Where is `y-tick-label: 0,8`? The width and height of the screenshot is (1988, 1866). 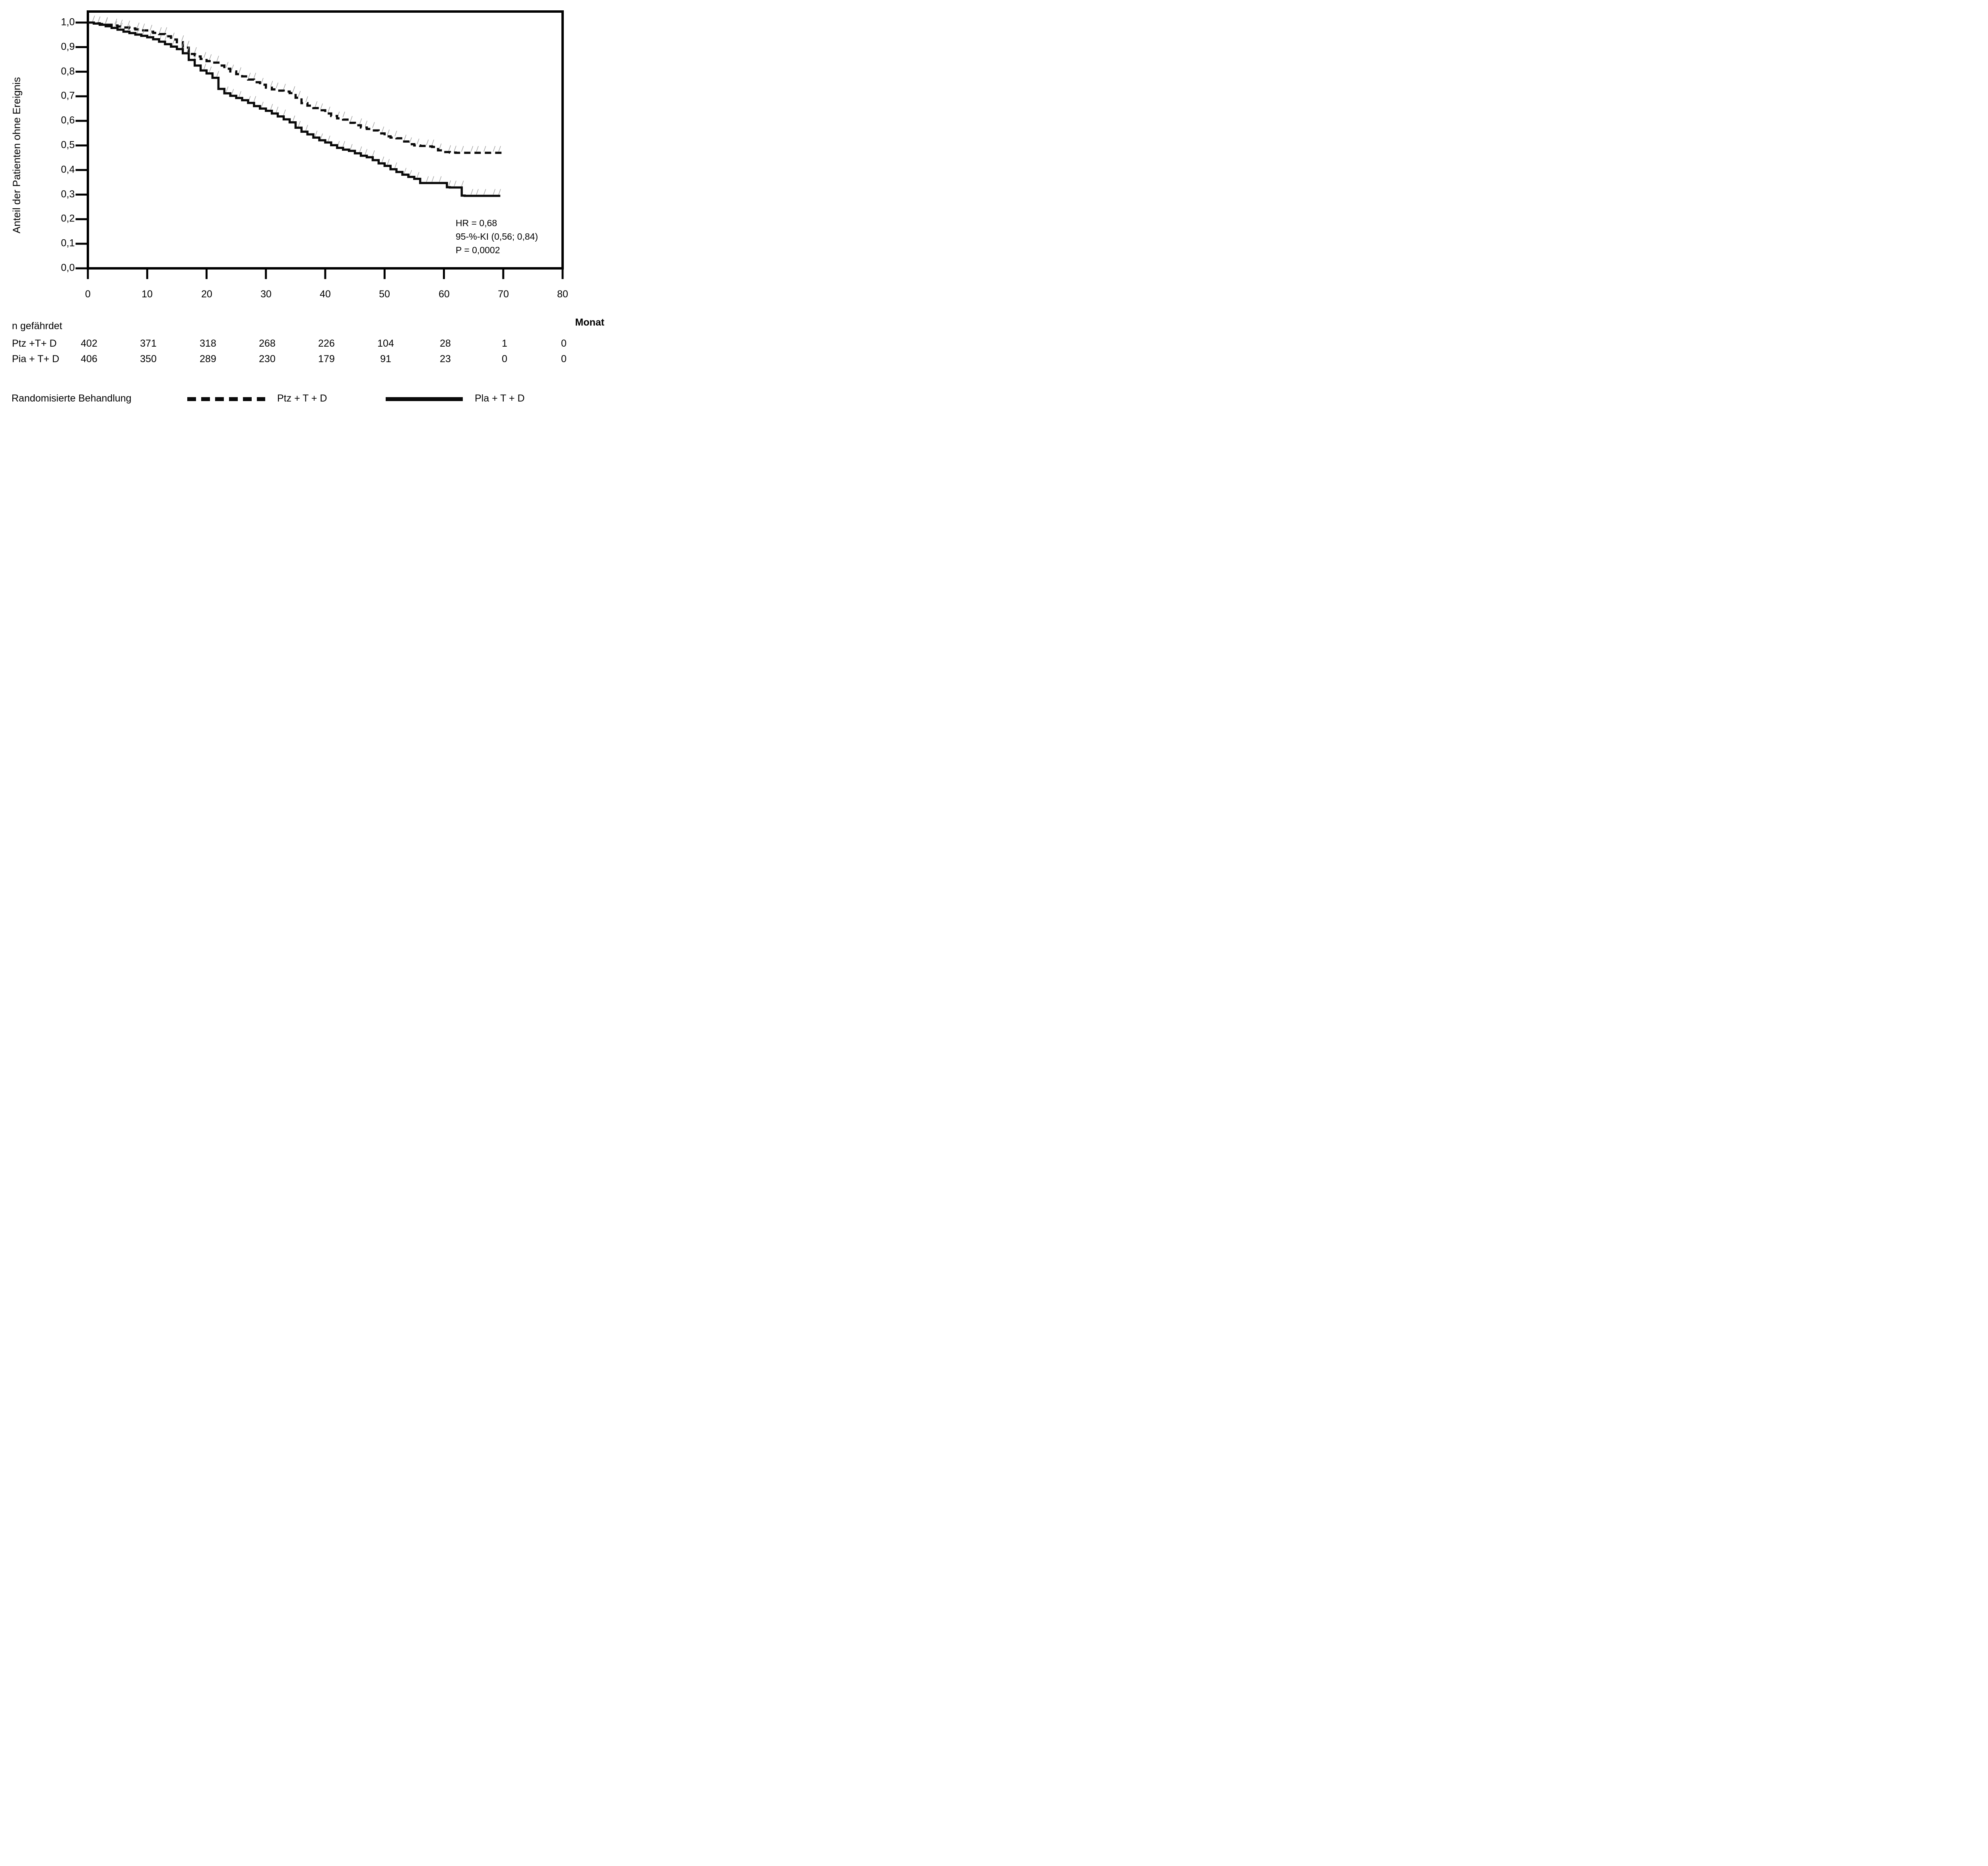
y-tick-label: 0,8 is located at coordinates (68, 71).